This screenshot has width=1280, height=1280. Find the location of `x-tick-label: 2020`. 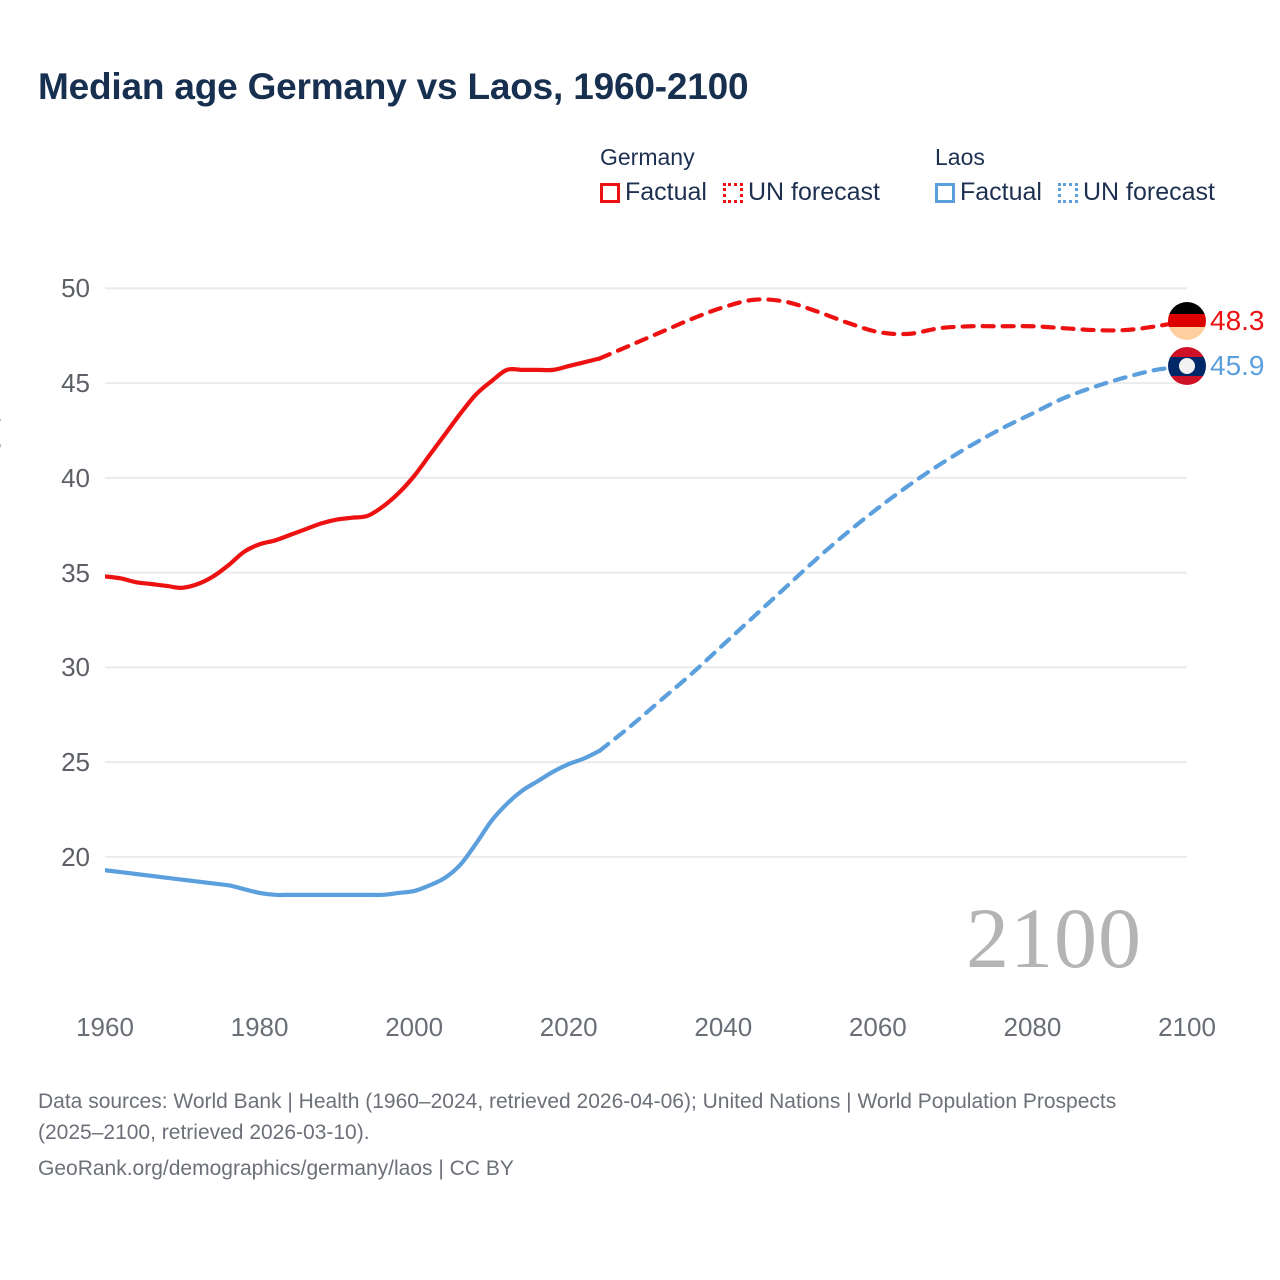

x-tick-label: 2020 is located at coordinates (568, 1027).